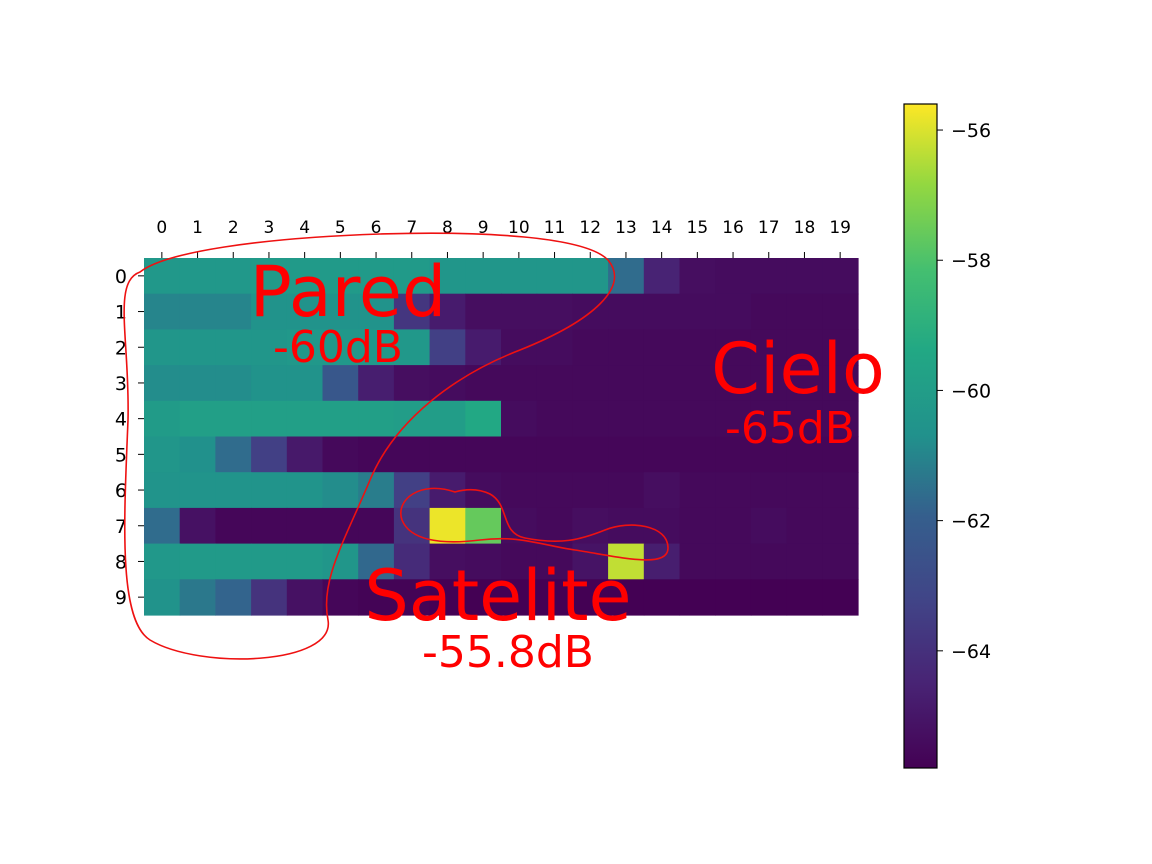 The image size is (1152, 864). Describe the element at coordinates (519, 276) in the screenshot. I see `heatmap-cell-r0-c10` at that location.